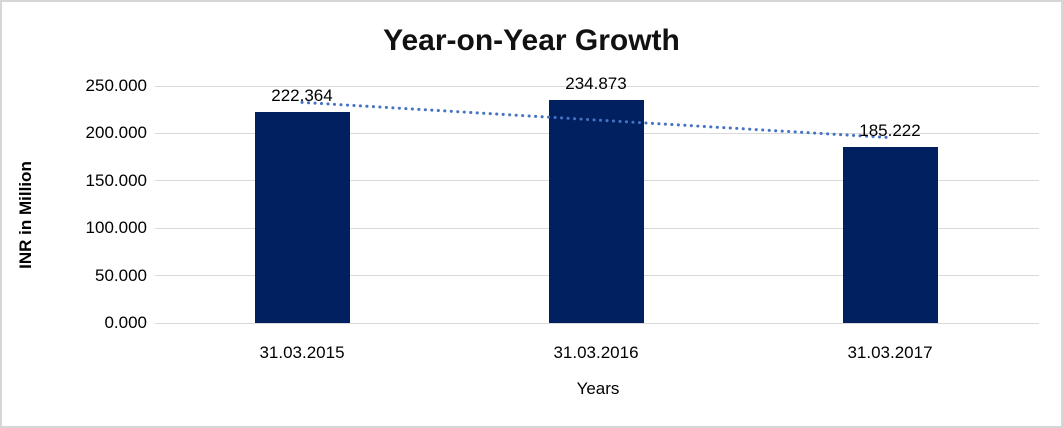 The height and width of the screenshot is (428, 1063). What do you see at coordinates (531, 40) in the screenshot?
I see `chart-title: Year-on-Year Growth` at bounding box center [531, 40].